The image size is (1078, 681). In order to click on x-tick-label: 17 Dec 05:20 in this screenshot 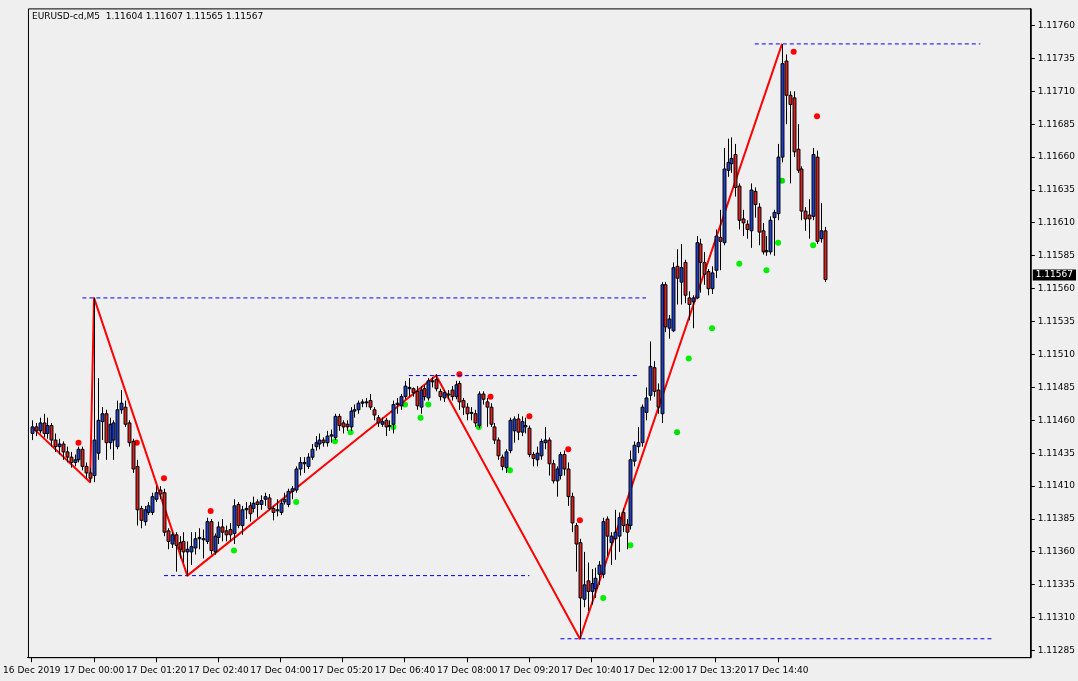, I will do `click(343, 669)`.